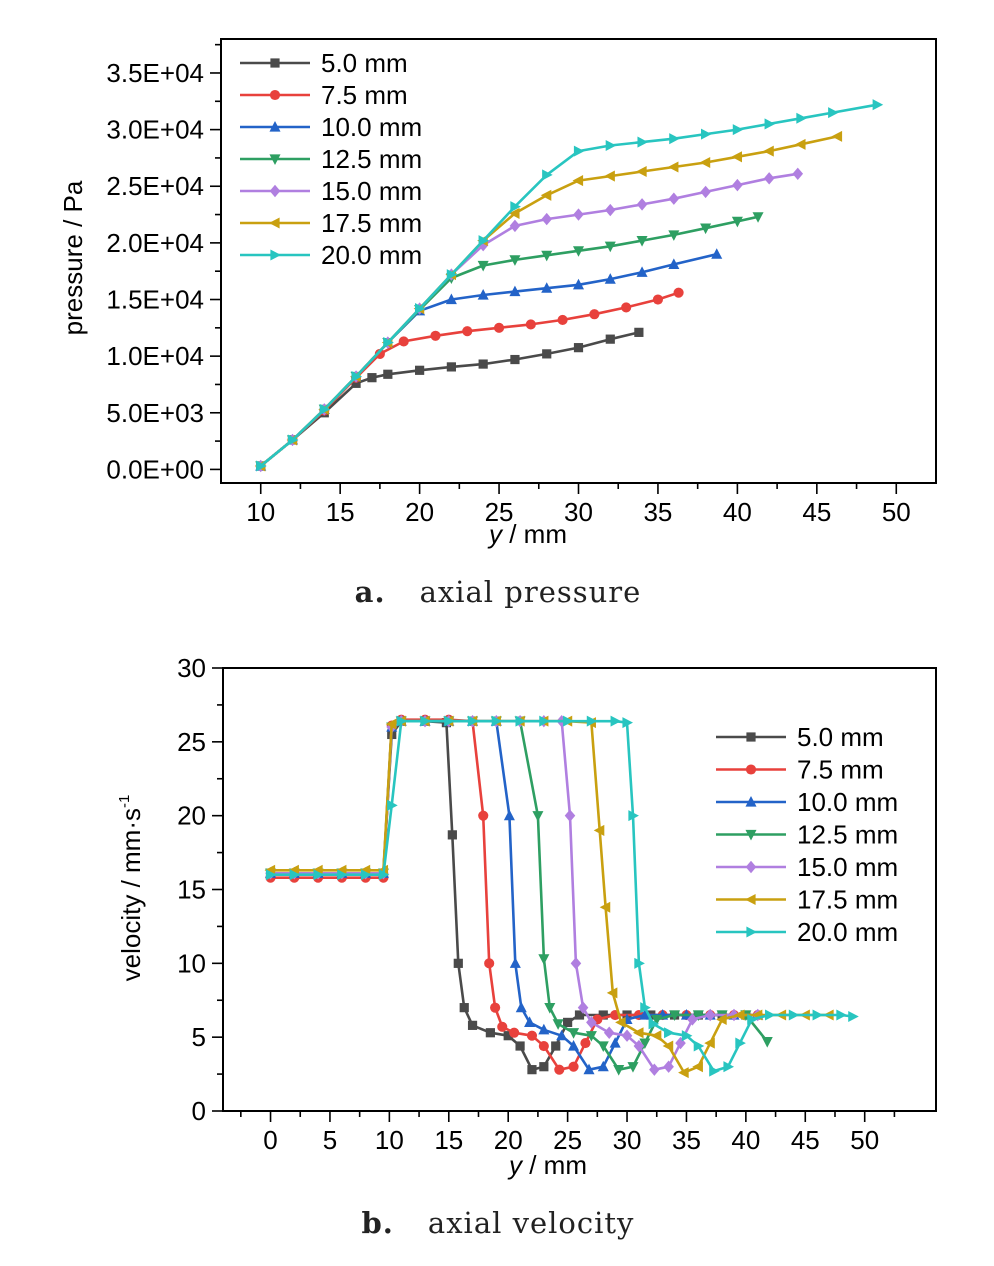 This screenshot has width=994, height=1266. Describe the element at coordinates (498, 1223) in the screenshot. I see `caption-b: b. axial velocity` at that location.